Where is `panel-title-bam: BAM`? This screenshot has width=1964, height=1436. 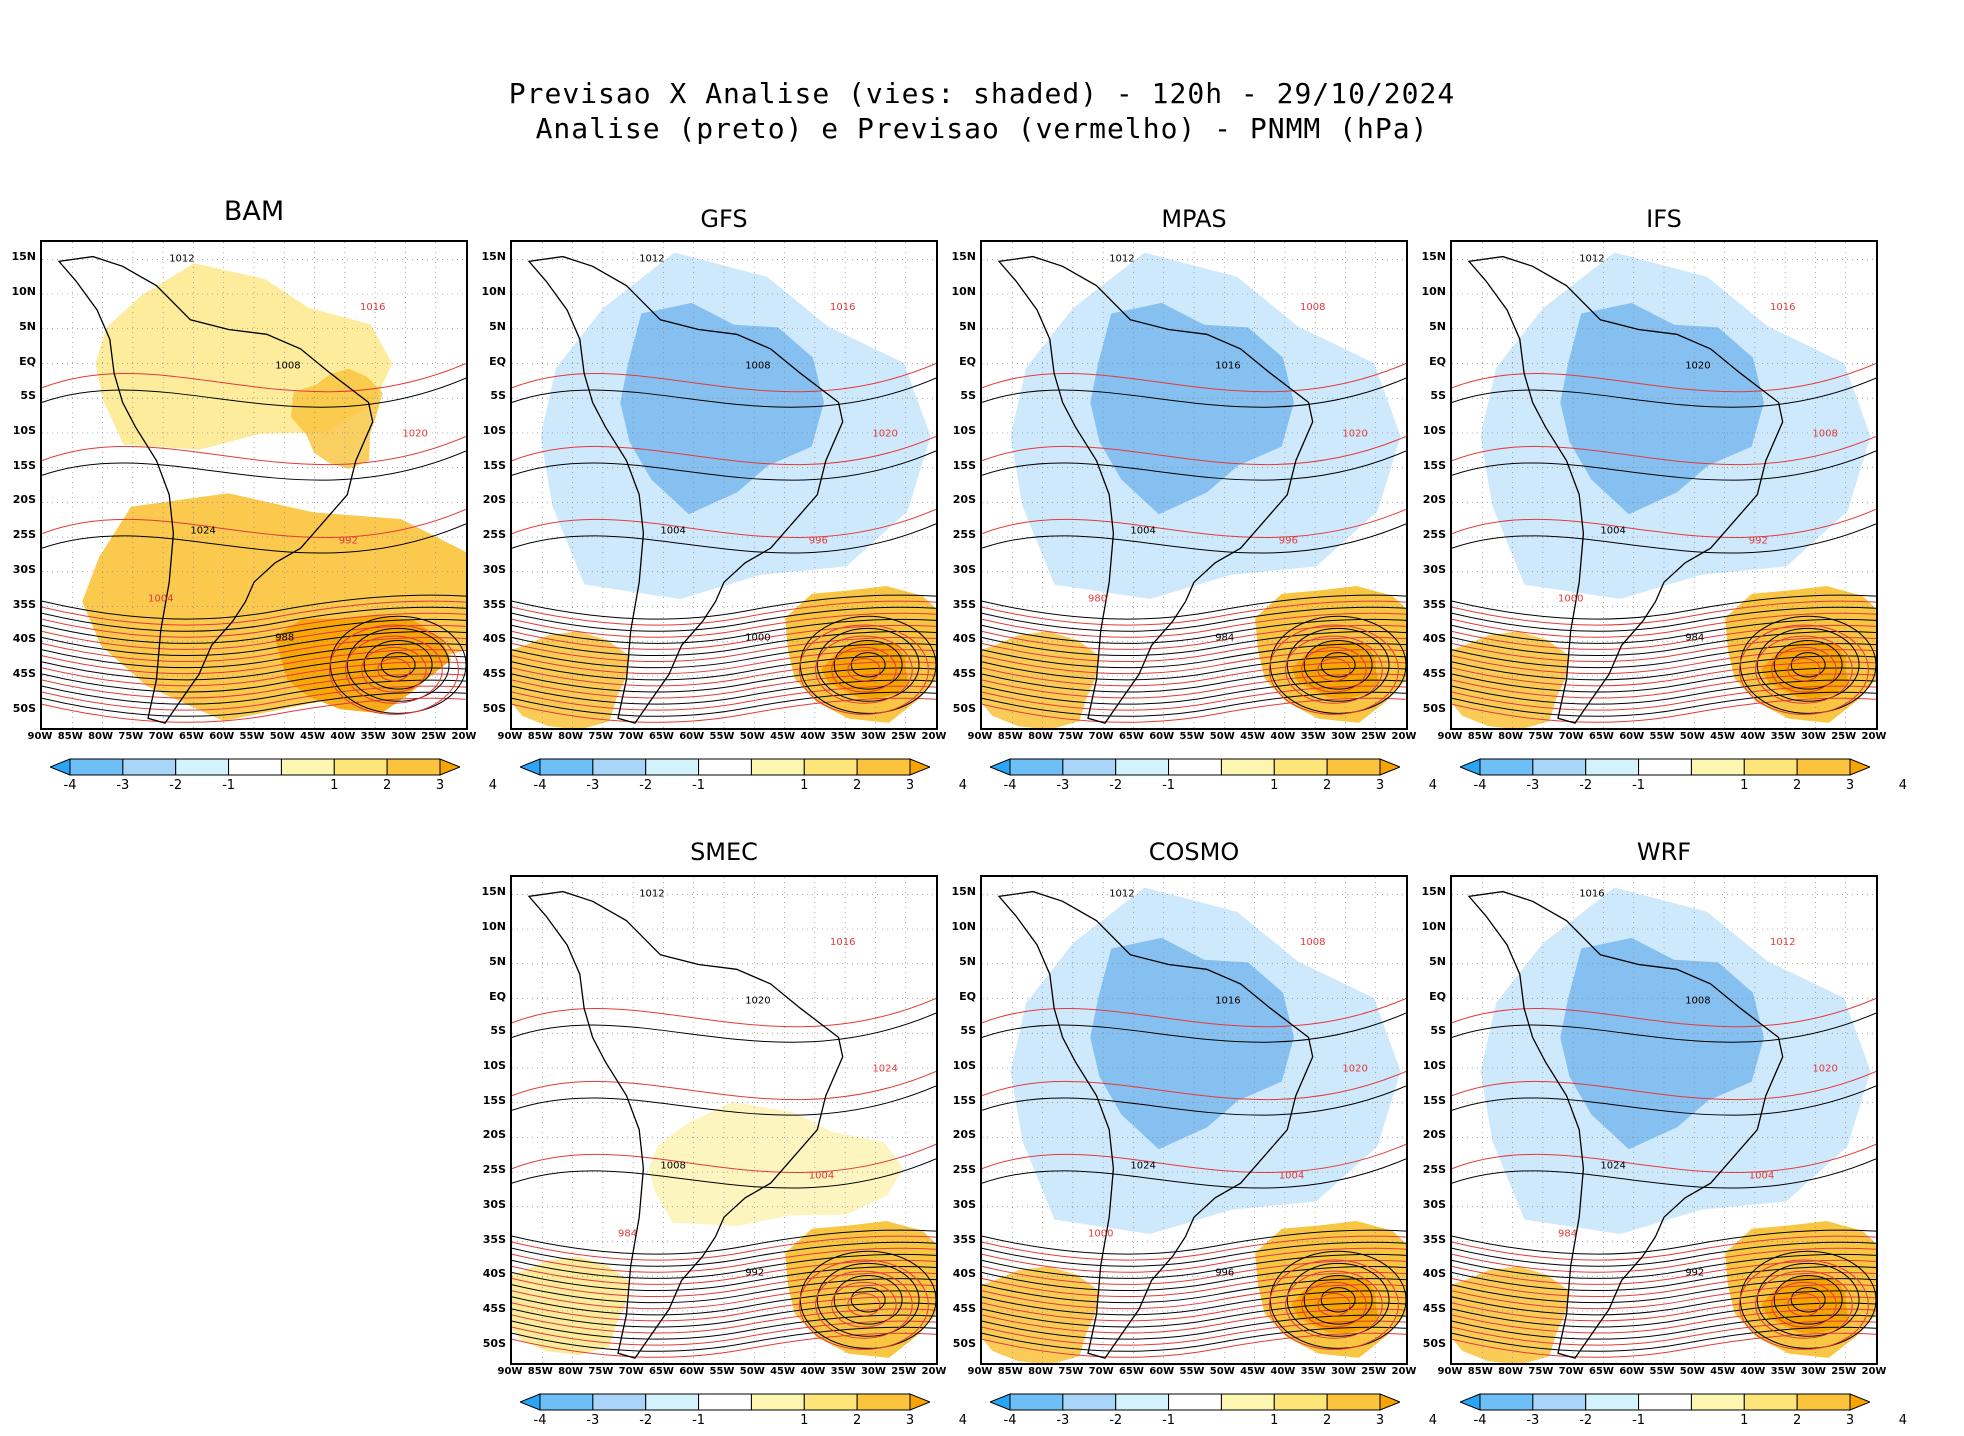 panel-title-bam: BAM is located at coordinates (254, 211).